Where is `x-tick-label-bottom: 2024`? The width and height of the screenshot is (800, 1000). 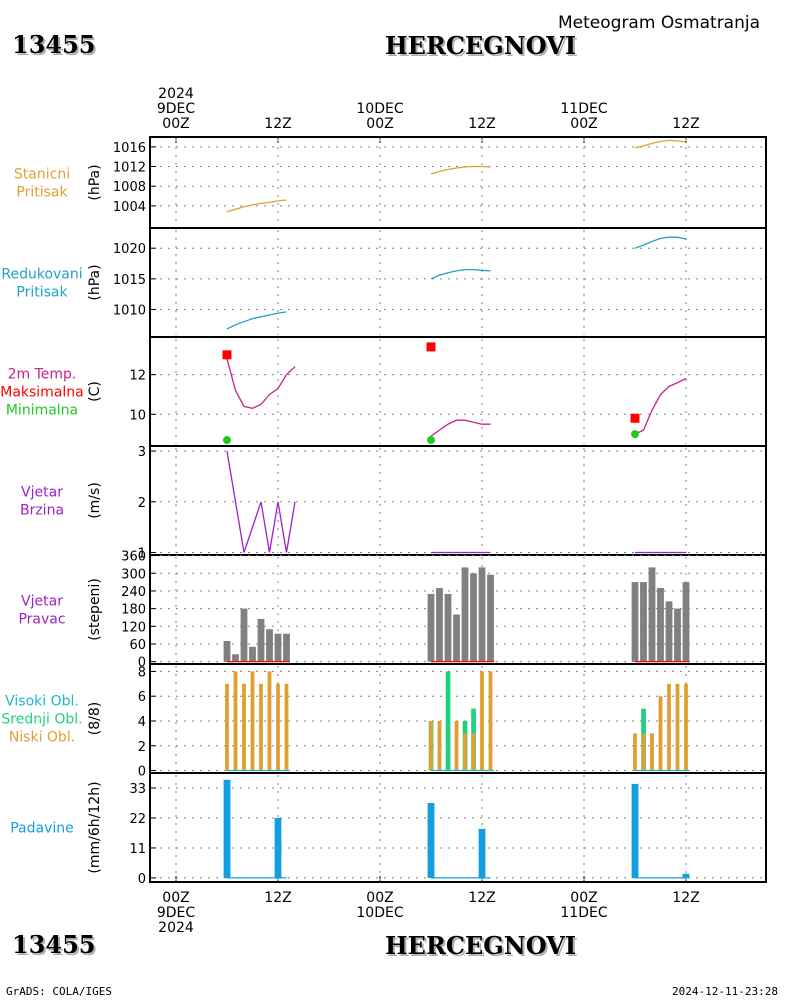 x-tick-label-bottom: 2024 is located at coordinates (176, 928).